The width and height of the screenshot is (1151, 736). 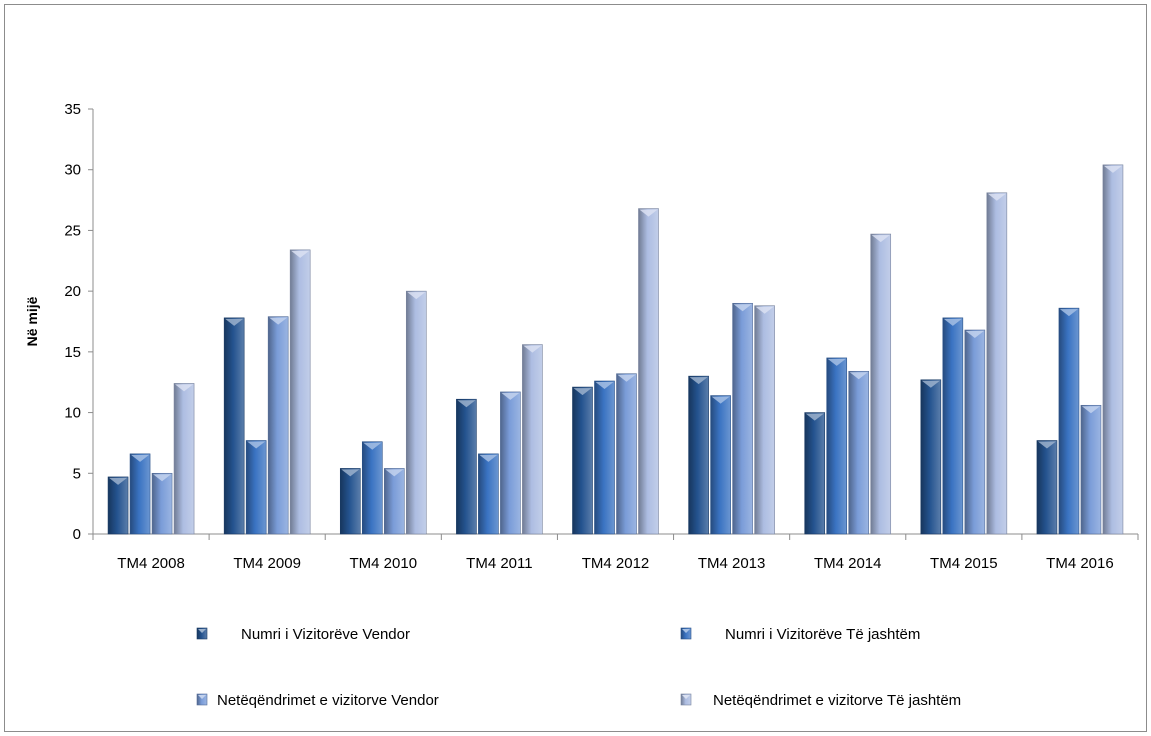 I want to click on x-tick-label: TM4 2012, so click(x=616, y=563).